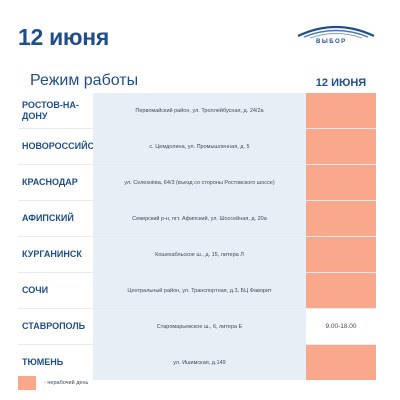 The image size is (400, 400). What do you see at coordinates (199, 254) in the screenshot?
I see `address-cell: Кошехабльское ш., д. 15, литера Л` at bounding box center [199, 254].